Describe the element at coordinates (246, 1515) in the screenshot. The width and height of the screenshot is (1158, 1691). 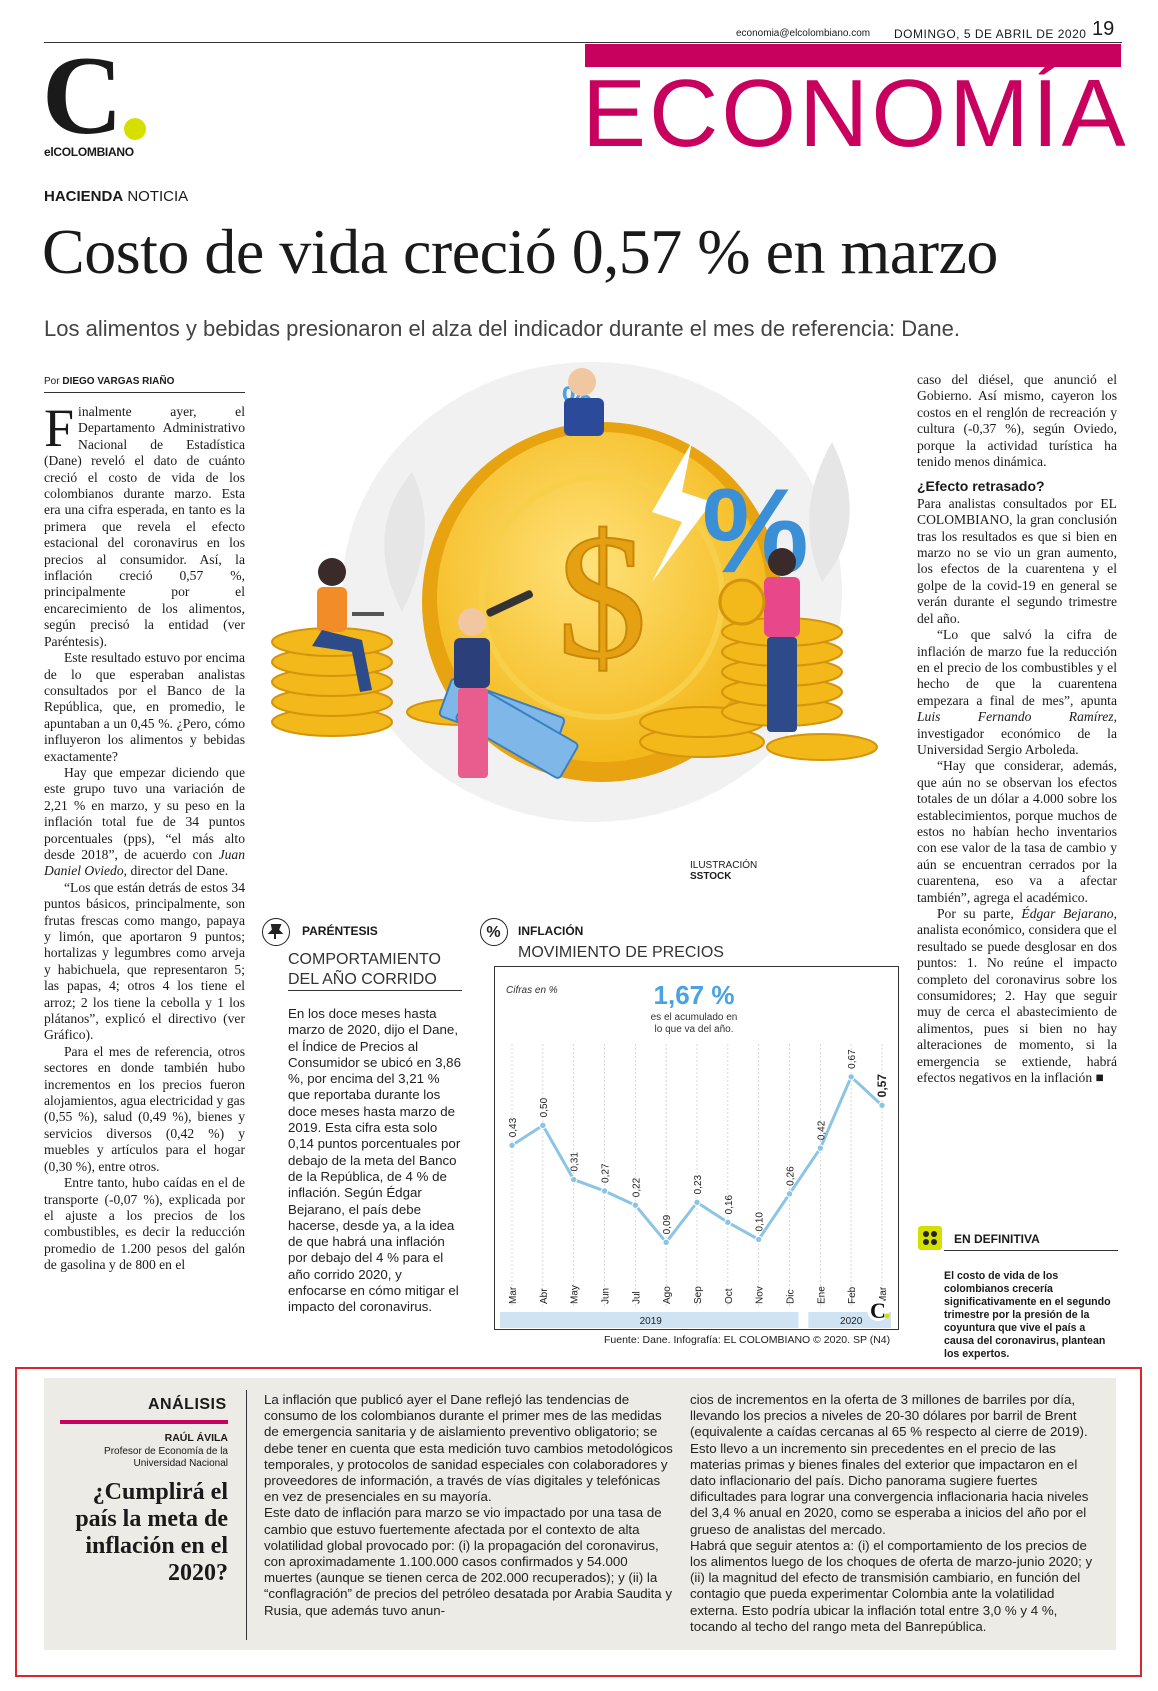
I see `analysis-divider` at that location.